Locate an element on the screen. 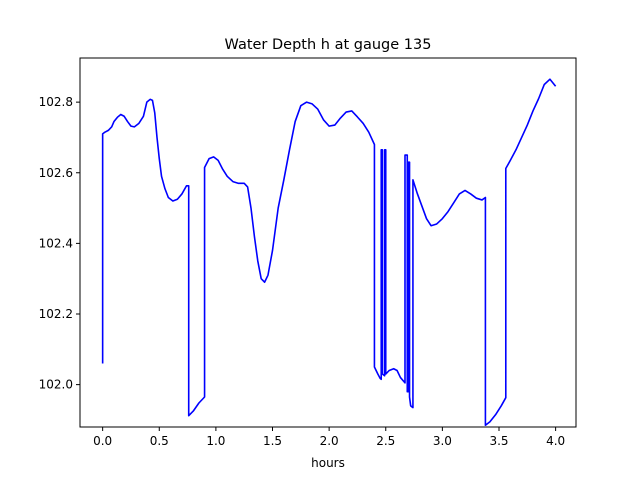  y-tick-label: 102.6 is located at coordinates (56, 173).